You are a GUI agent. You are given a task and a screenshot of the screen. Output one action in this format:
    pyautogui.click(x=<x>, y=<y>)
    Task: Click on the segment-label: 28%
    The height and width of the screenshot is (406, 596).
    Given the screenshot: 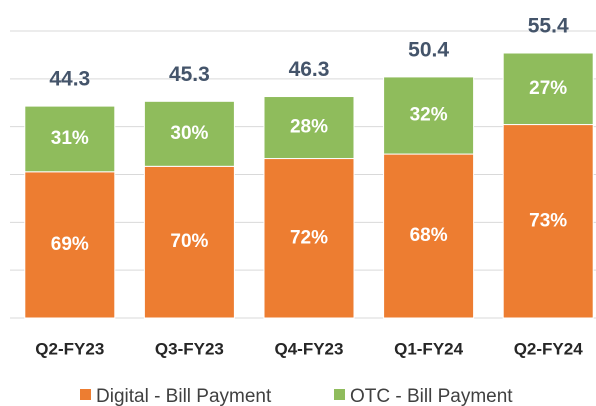 What is the action you would take?
    pyautogui.click(x=309, y=127)
    